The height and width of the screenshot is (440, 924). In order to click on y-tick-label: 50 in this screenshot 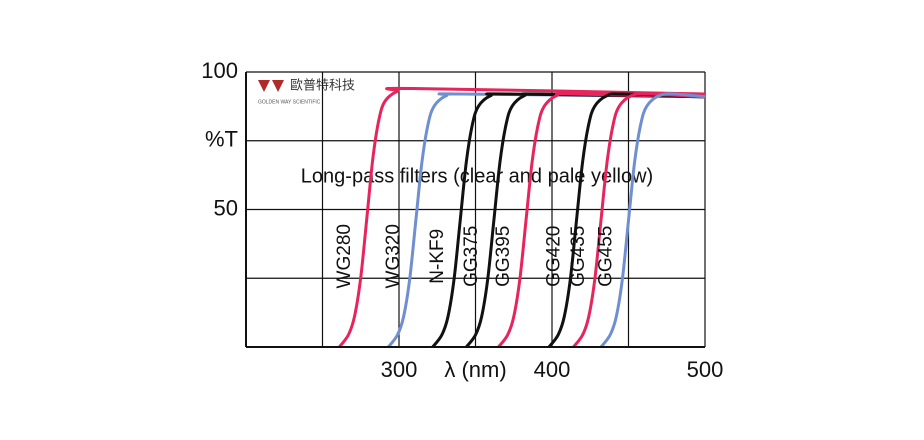, I will do `click(226, 207)`.